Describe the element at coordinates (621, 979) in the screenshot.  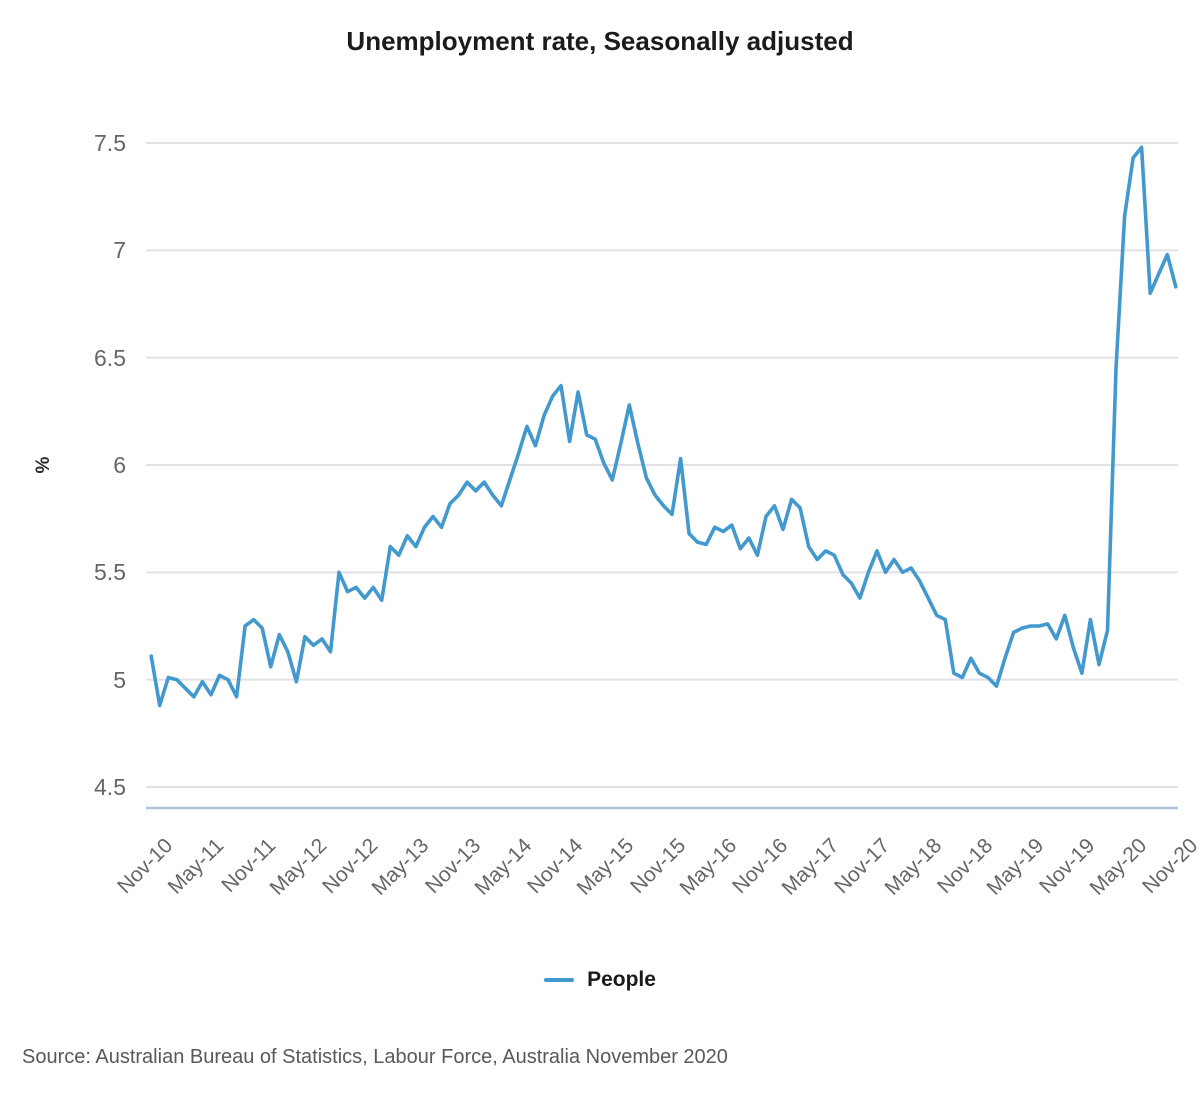
I see `legend-series-label: People` at that location.